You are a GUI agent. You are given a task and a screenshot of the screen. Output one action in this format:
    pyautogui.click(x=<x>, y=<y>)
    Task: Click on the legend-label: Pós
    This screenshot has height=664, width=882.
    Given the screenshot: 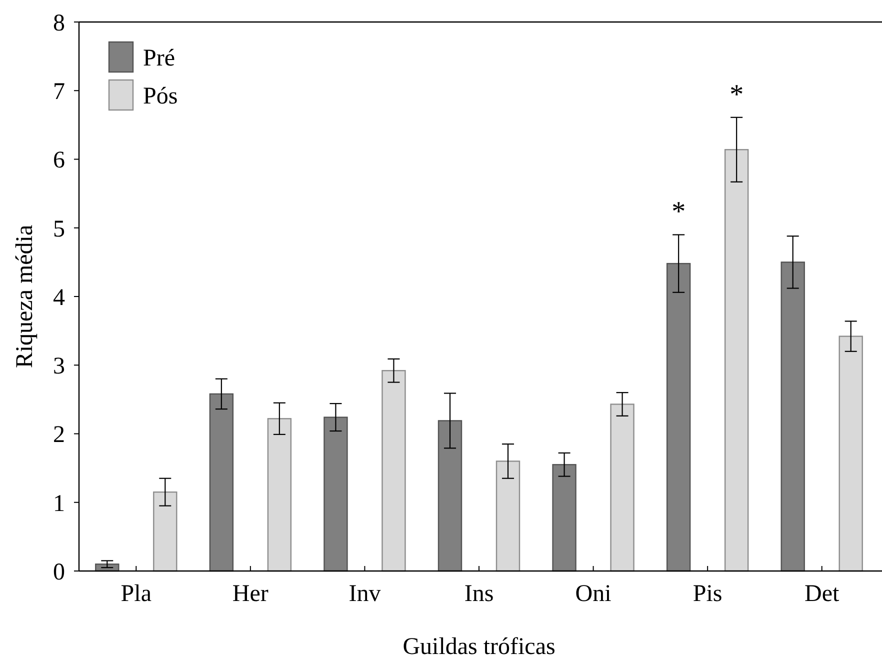 What is the action you would take?
    pyautogui.click(x=160, y=96)
    